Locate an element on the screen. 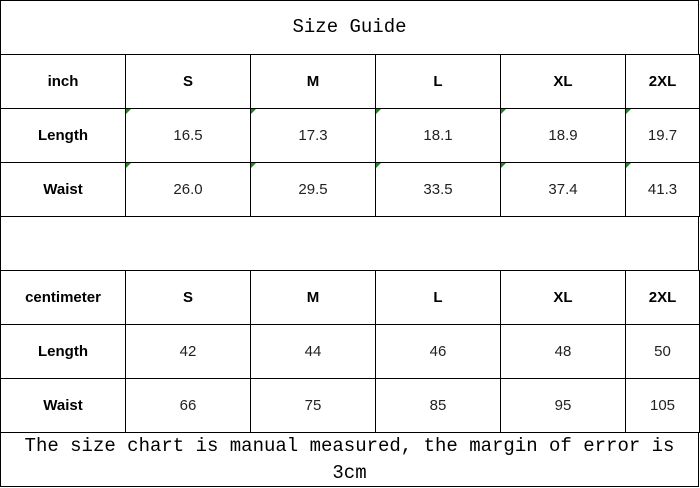  measurement-value: 66 is located at coordinates (188, 405).